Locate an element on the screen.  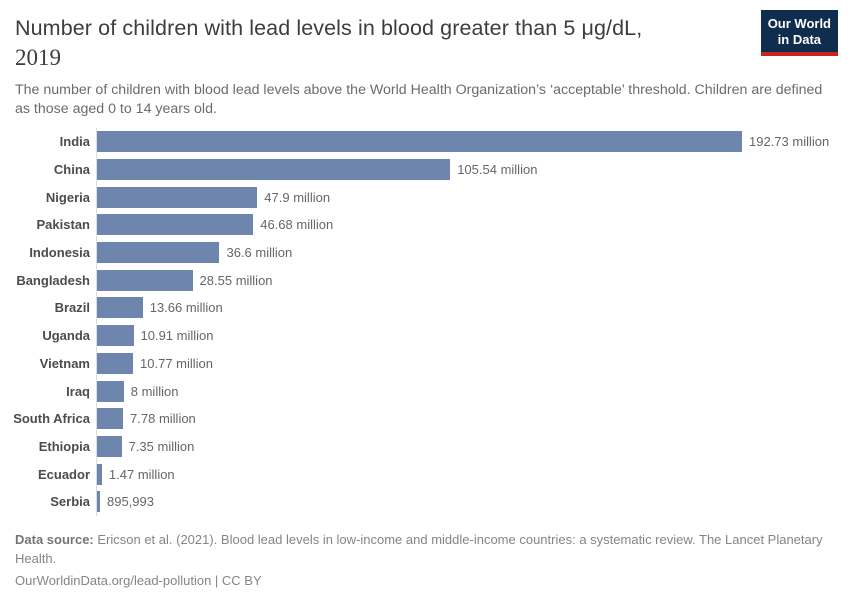
chart-row: Serbia 895,993 is located at coordinates (425, 501).